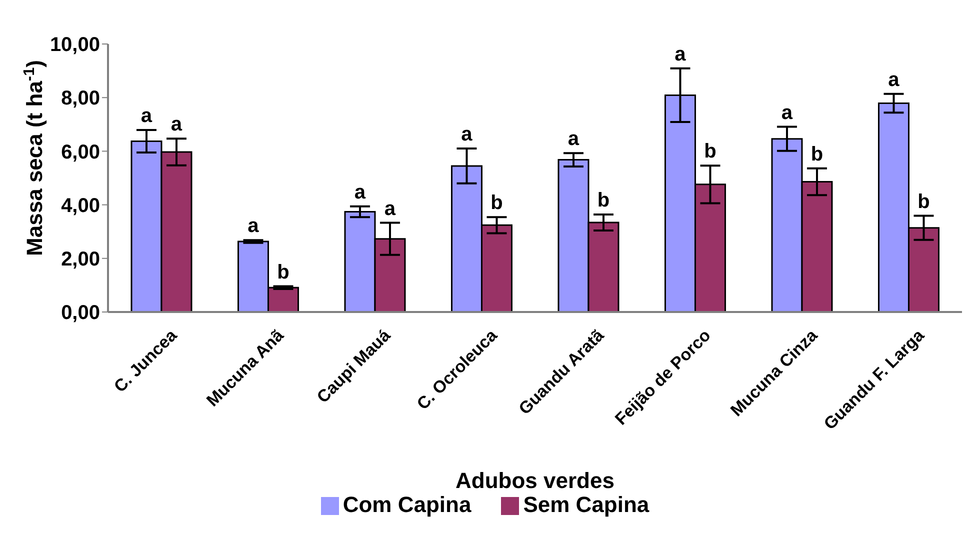  Describe the element at coordinates (535, 480) in the screenshot. I see `x-axis-title: Adubos verdes` at that location.